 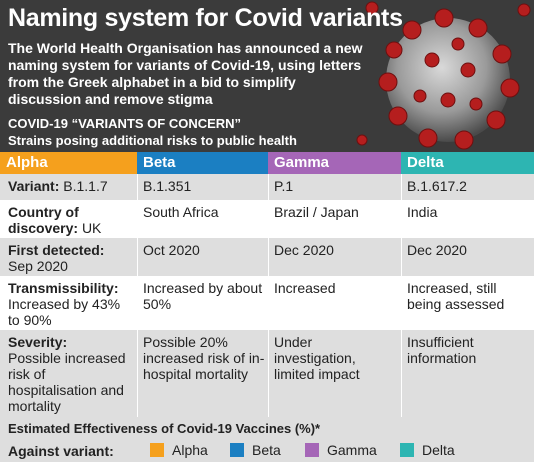 I want to click on delta-value: Increased, still being assessed, so click(x=456, y=296).